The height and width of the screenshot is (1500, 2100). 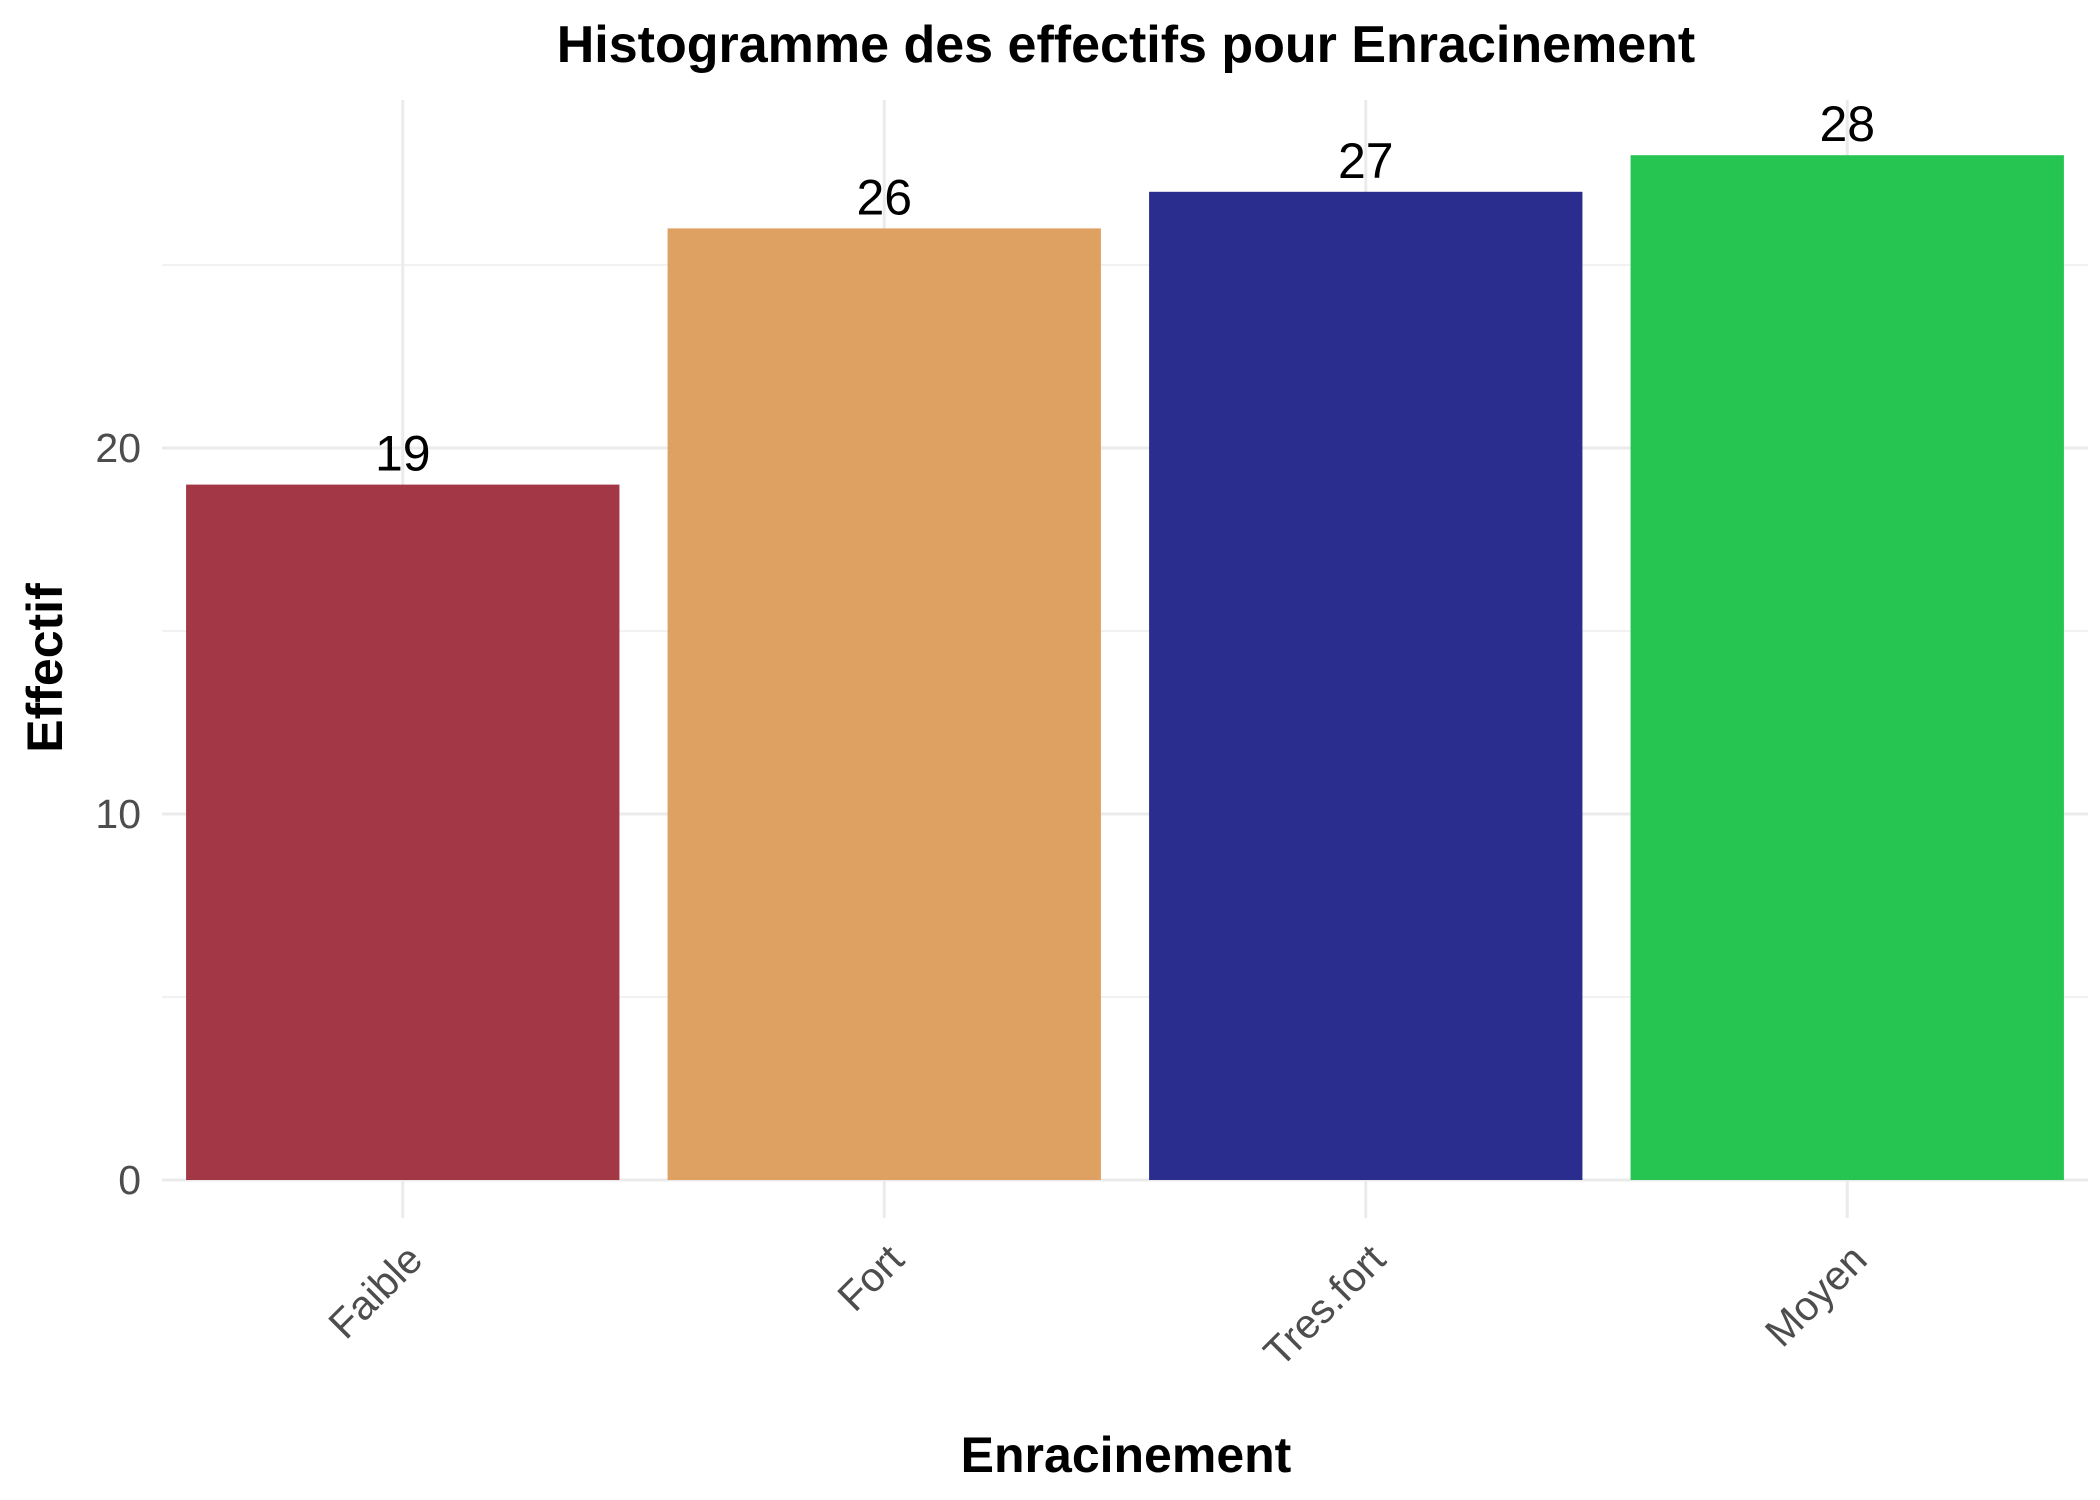 I want to click on bar-faible, so click(x=403, y=832).